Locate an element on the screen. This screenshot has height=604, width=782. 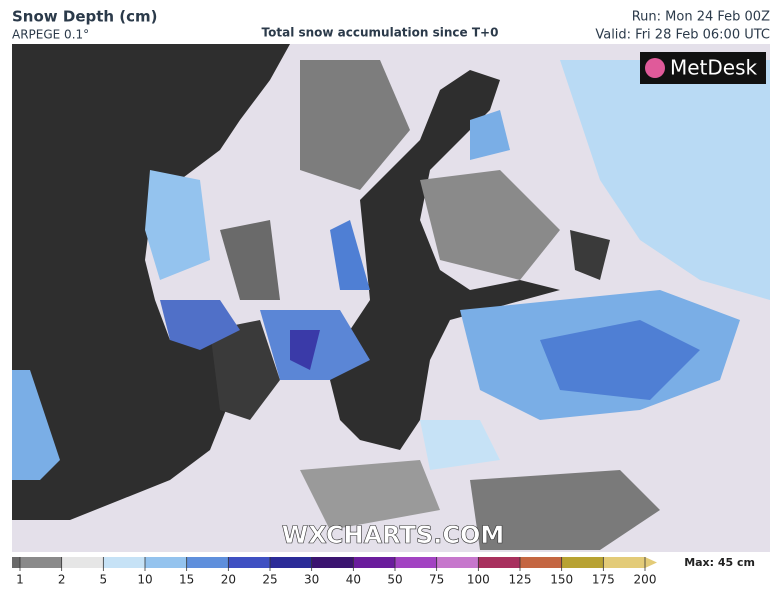
logo-icon is located at coordinates (655, 68).